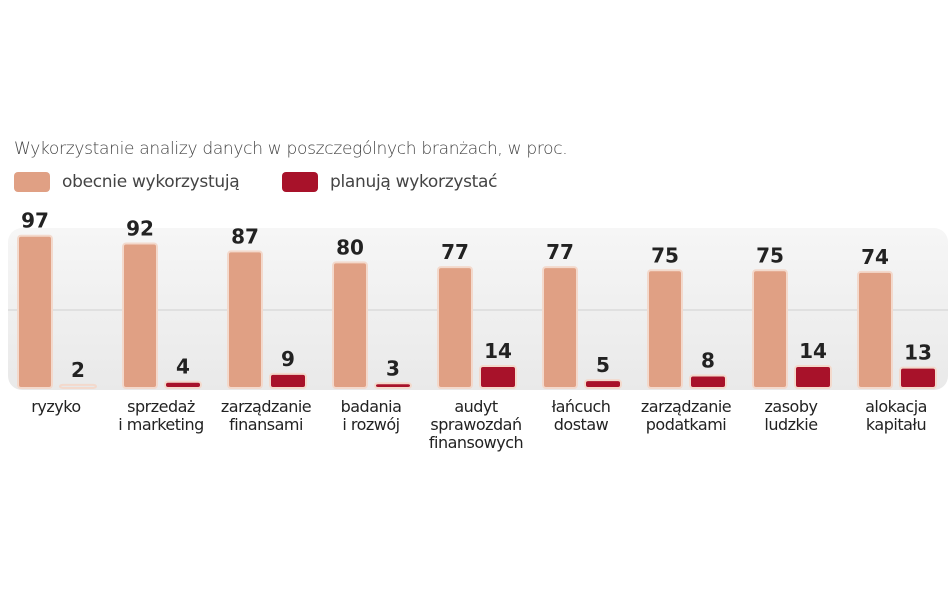 The height and width of the screenshot is (593, 948). I want to click on legend-item-current: obecnie wykorzystują, so click(127, 182).